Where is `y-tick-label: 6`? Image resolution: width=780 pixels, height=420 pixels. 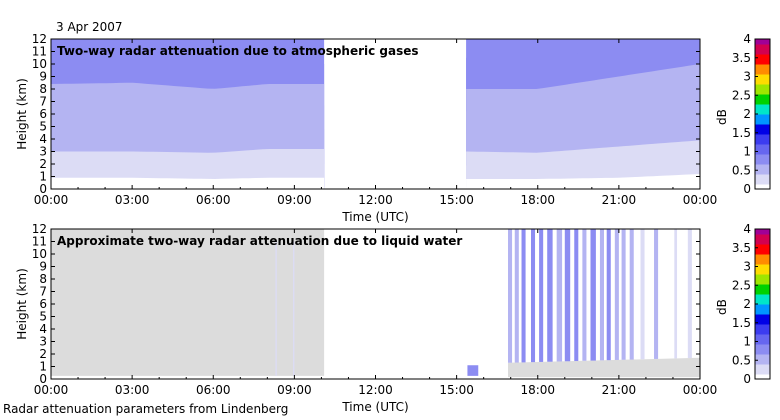
y-tick-label: 6 is located at coordinates (43, 304).